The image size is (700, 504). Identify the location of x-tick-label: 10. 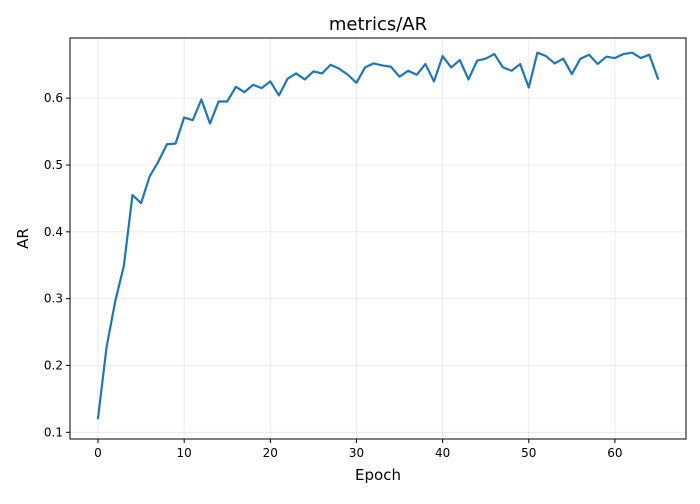
(184, 453).